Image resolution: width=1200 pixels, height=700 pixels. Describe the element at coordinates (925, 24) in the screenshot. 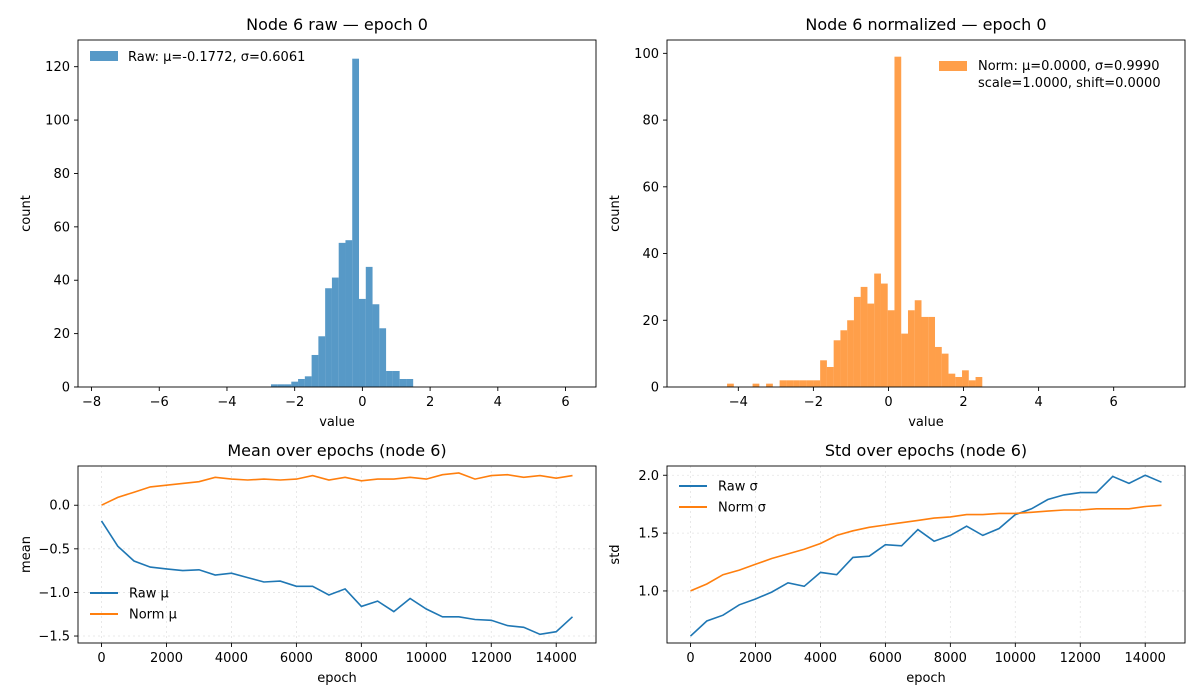

I see `chart-title: Node 6 normalized — epoch 0` at that location.